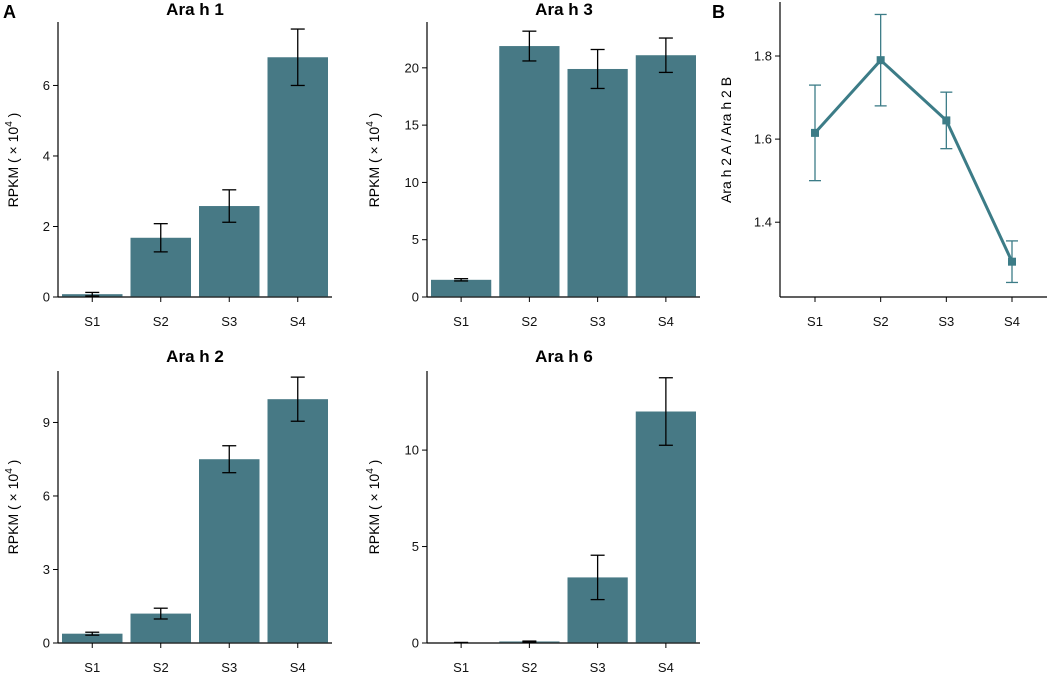 This screenshot has height=676, width=1056. Describe the element at coordinates (412, 67) in the screenshot. I see `y-tick-label: 20` at that location.